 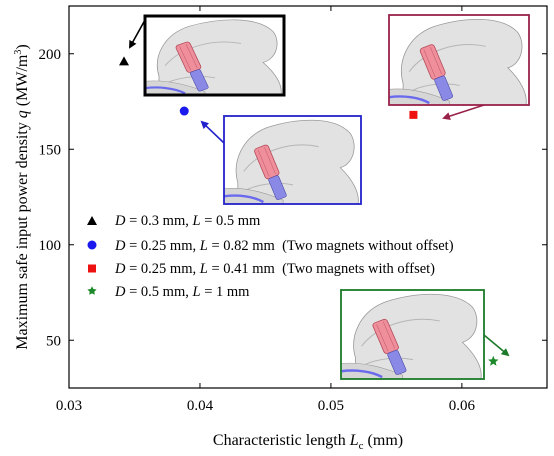 What do you see at coordinates (493, 360) in the screenshot?
I see `data-point-star` at bounding box center [493, 360].